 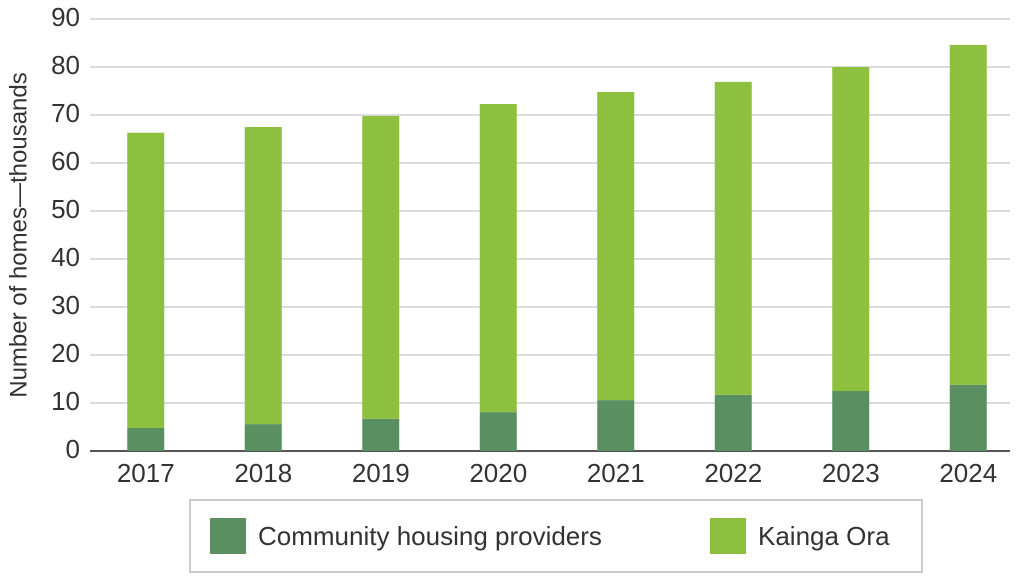 What do you see at coordinates (263, 473) in the screenshot?
I see `x-tick-label: 2018` at bounding box center [263, 473].